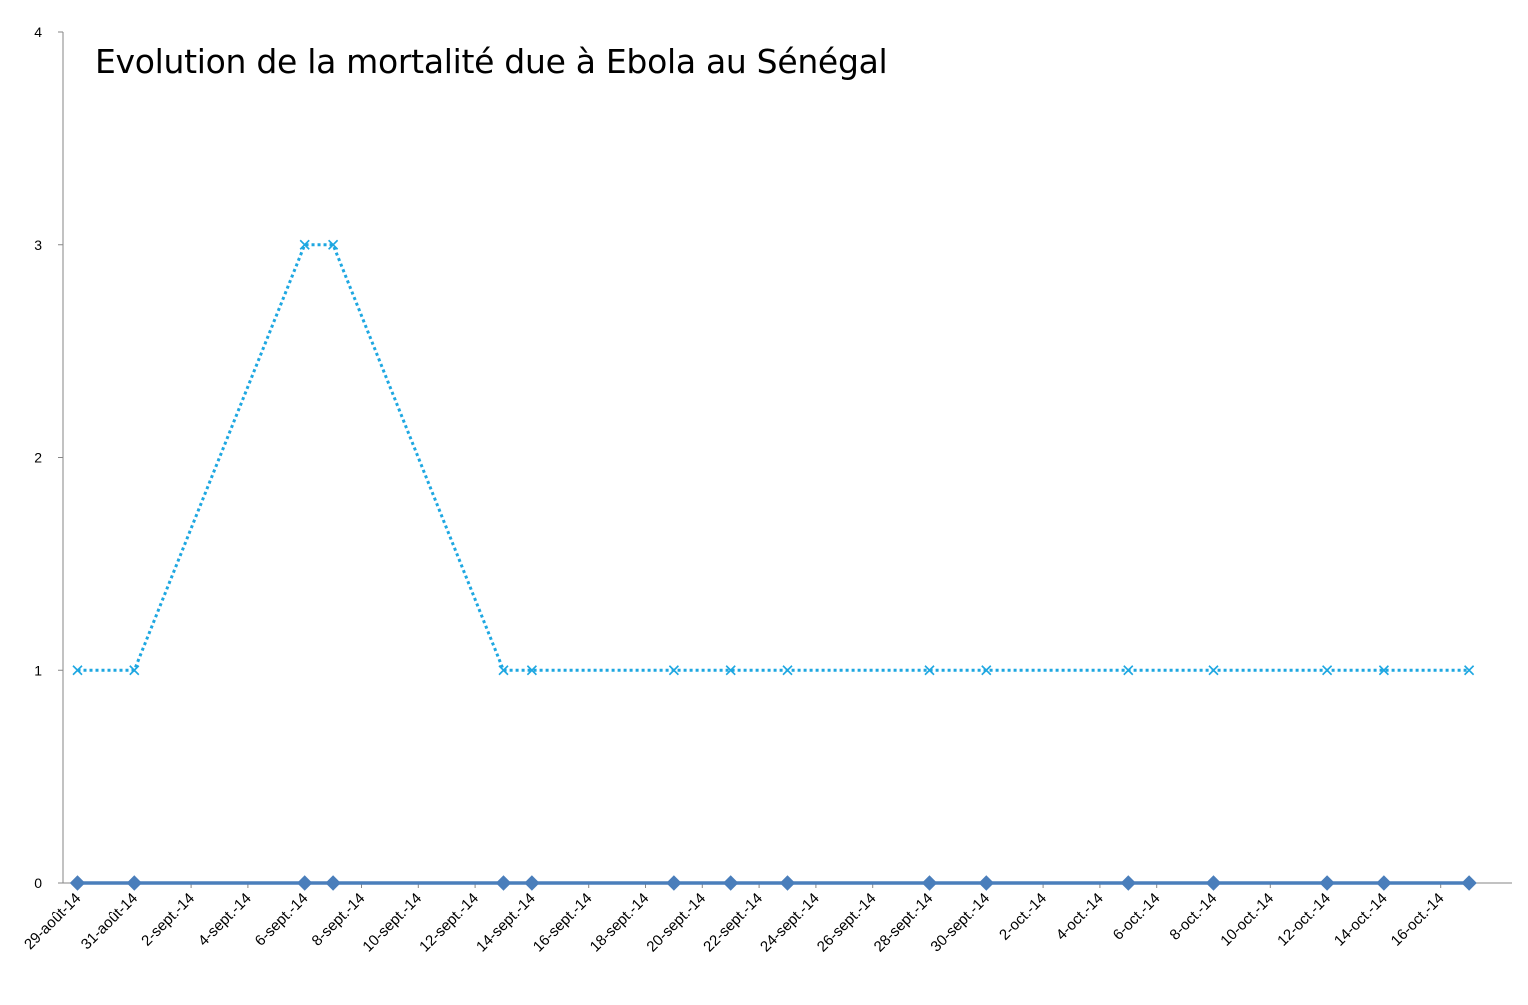 The image size is (1528, 1005). I want to click on x-tick-label: 16-sept.-14, so click(563, 923).